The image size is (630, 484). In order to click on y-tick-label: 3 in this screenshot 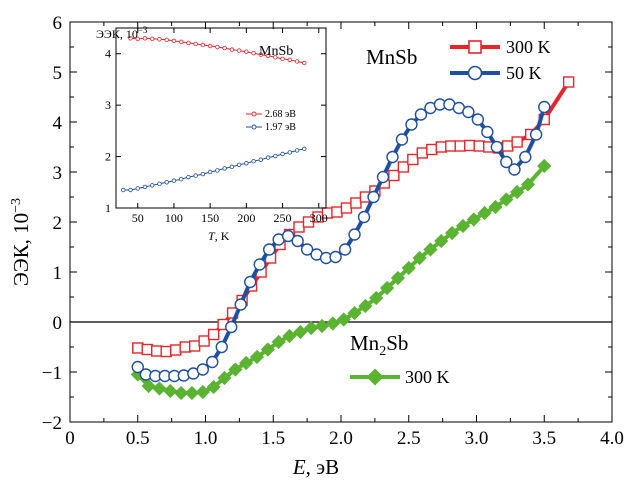, I will do `click(58, 173)`.